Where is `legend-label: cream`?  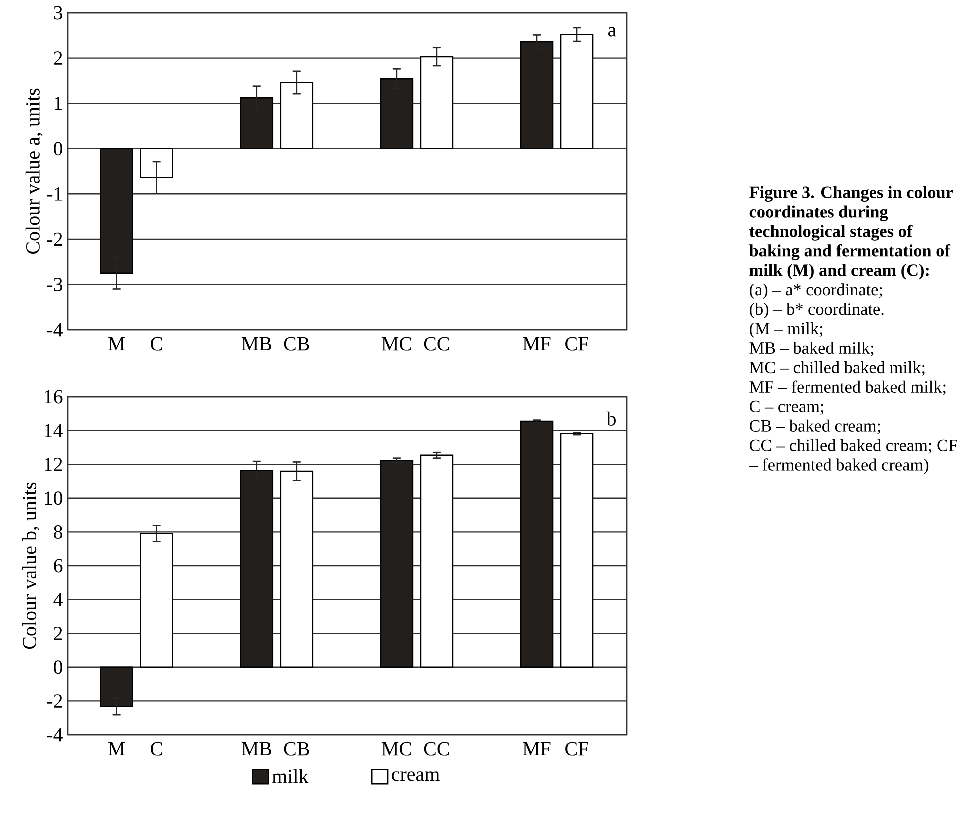 legend-label: cream is located at coordinates (416, 777).